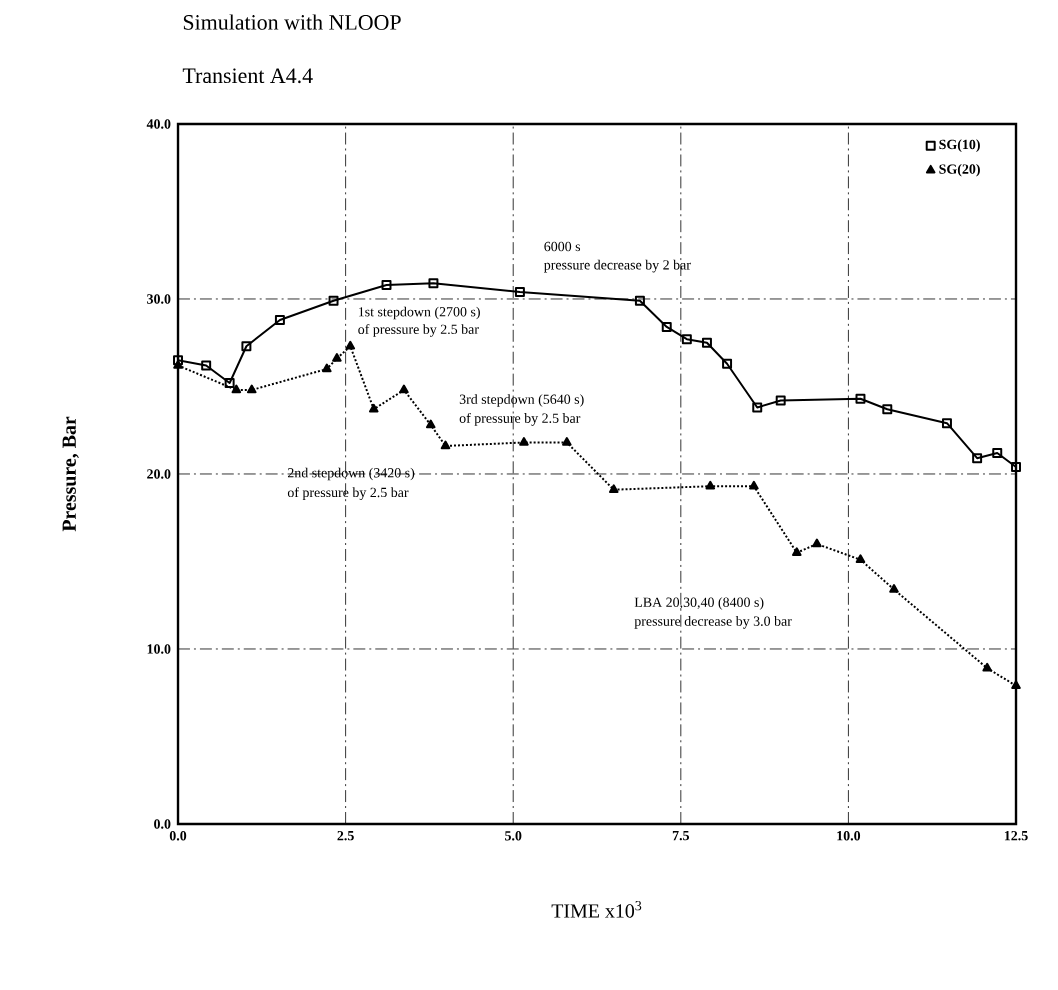 Image resolution: width=1058 pixels, height=990 pixels. I want to click on x-axis-title: TIME x10$^{3}$, so click(596, 909).